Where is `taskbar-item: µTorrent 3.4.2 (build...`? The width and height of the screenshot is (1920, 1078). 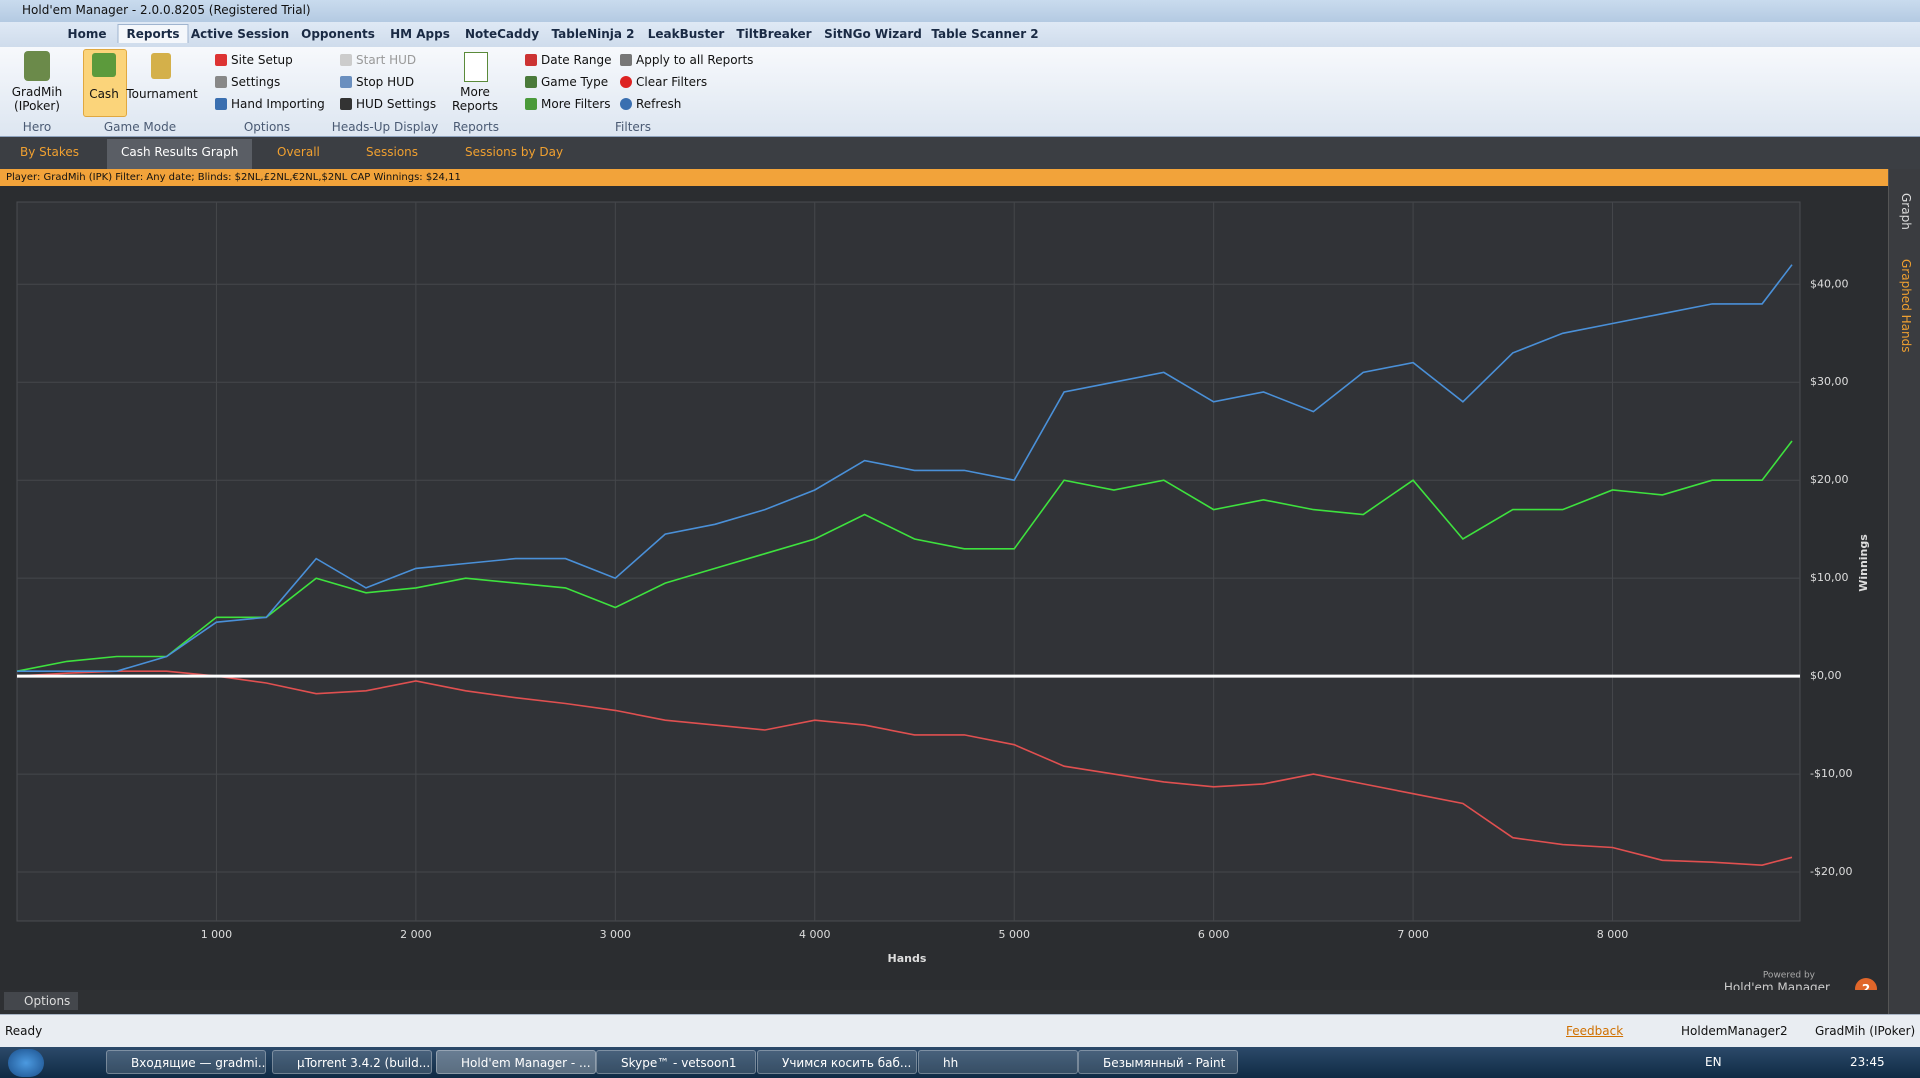 taskbar-item: µTorrent 3.4.2 (build... is located at coordinates (352, 1062).